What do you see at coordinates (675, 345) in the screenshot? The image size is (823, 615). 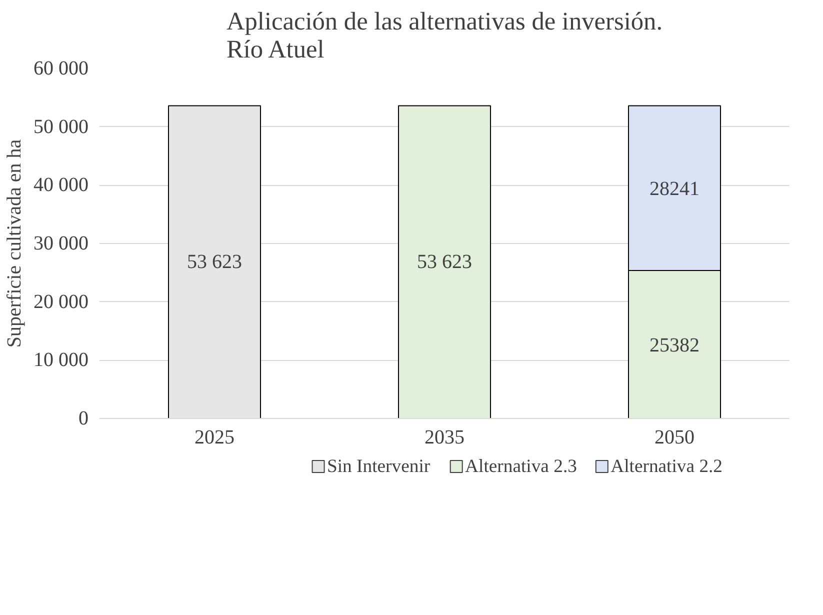 I see `data-label: 25382` at bounding box center [675, 345].